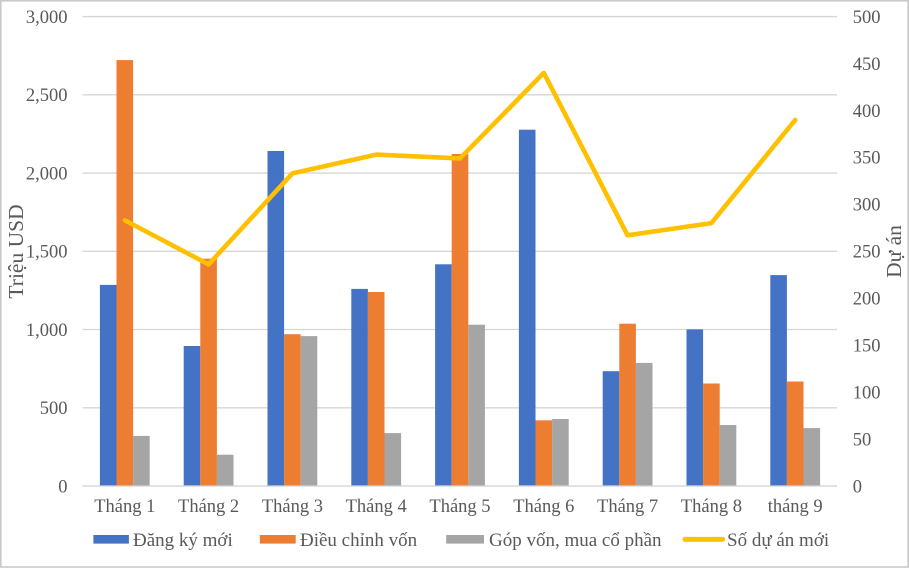 The width and height of the screenshot is (909, 568). I want to click on svg-text: Tháng 6, so click(543, 507).